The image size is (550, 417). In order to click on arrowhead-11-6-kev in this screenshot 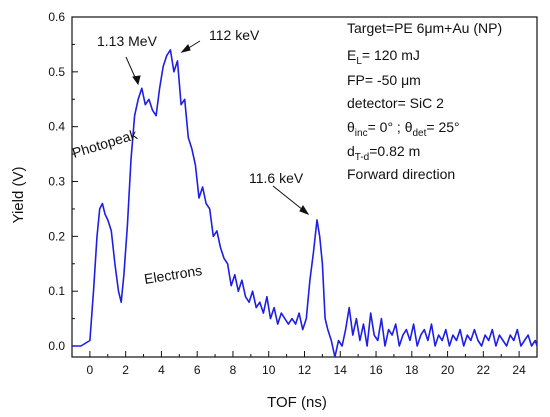, I will do `click(304, 210)`.